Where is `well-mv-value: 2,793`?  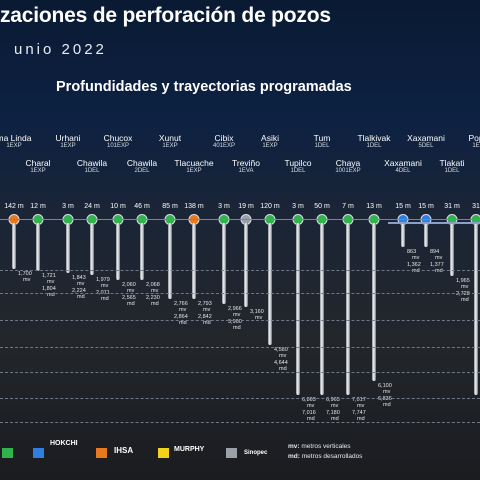
well-mv-value: 2,793 is located at coordinates (205, 304).